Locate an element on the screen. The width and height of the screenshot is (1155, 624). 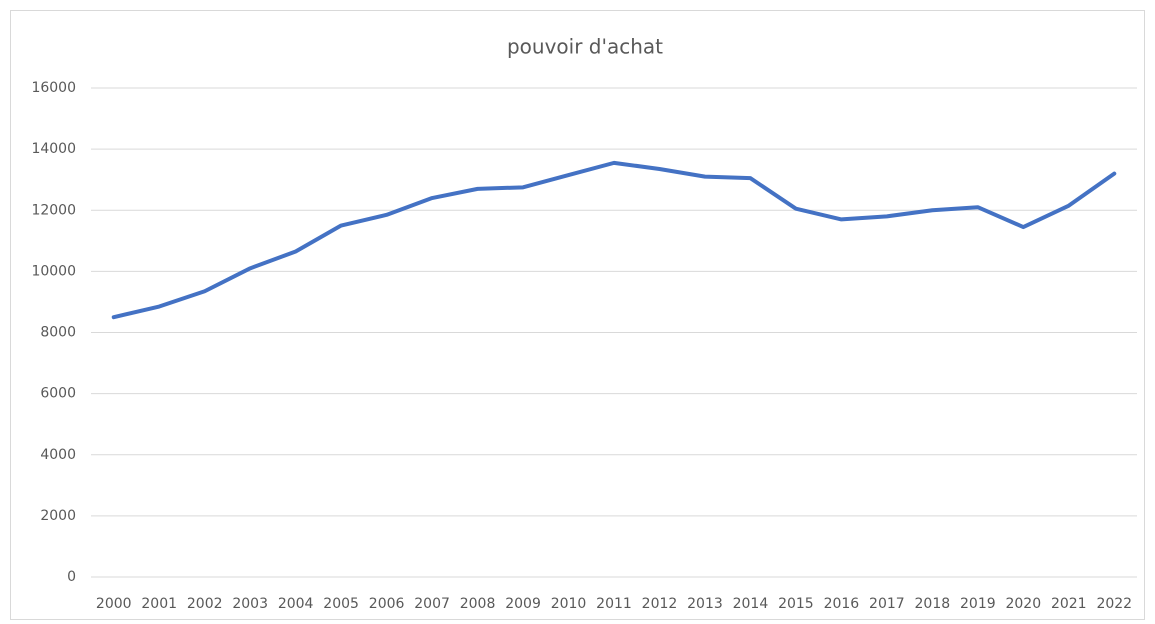
x-tick-label: 2021 is located at coordinates (1069, 604).